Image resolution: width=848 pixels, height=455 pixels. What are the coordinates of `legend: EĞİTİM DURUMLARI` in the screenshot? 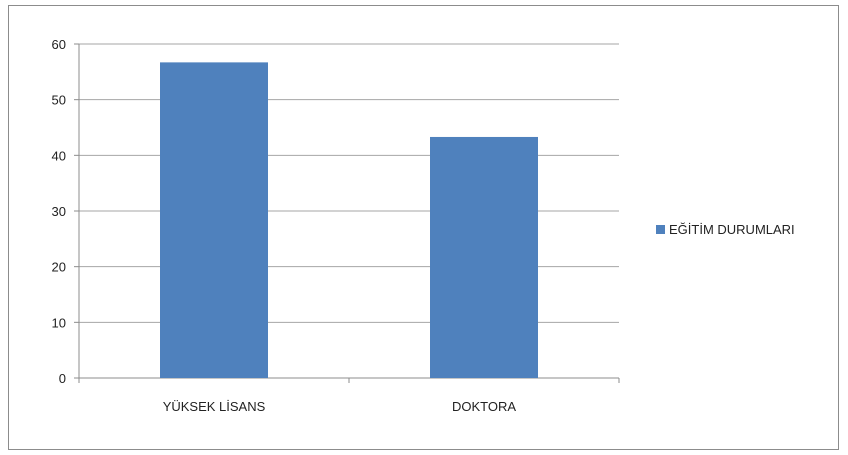 It's located at (725, 229).